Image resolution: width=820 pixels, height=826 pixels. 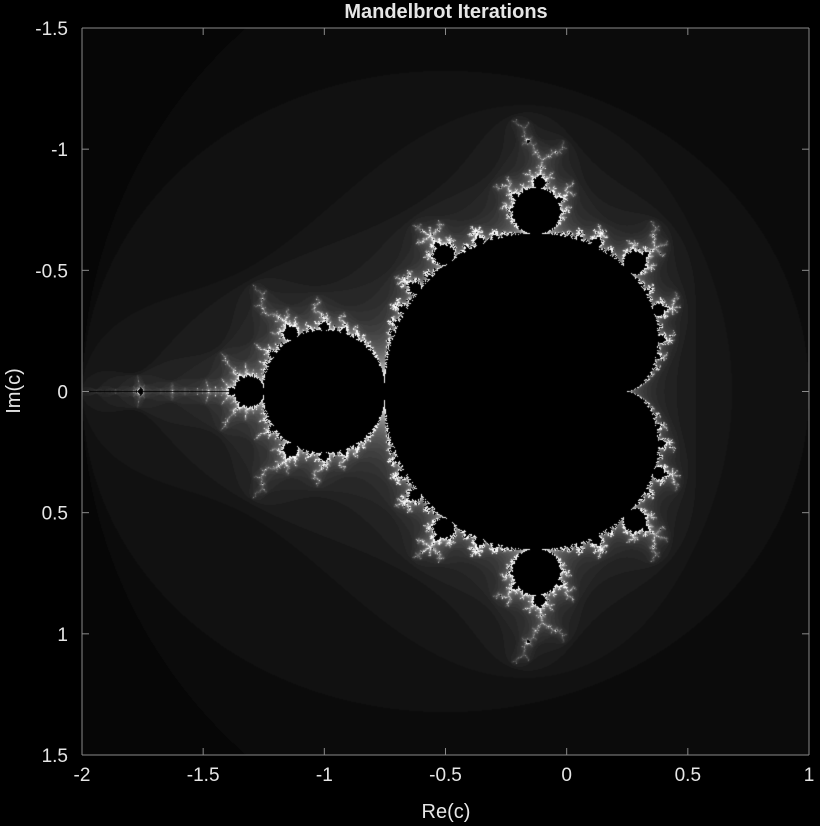 I want to click on x-tick-label: -2, so click(x=82, y=775).